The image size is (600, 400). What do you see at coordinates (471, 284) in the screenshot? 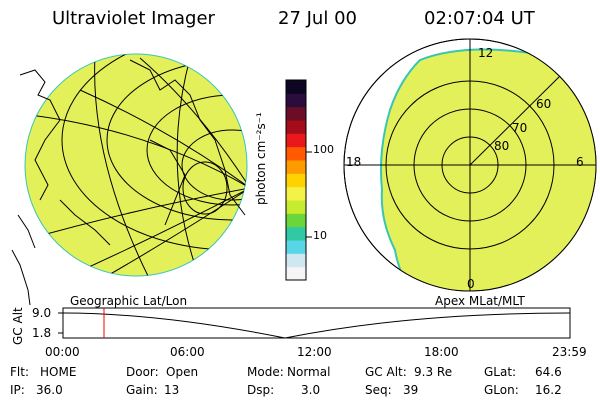
I see `mlt-label-0: 0` at bounding box center [471, 284].